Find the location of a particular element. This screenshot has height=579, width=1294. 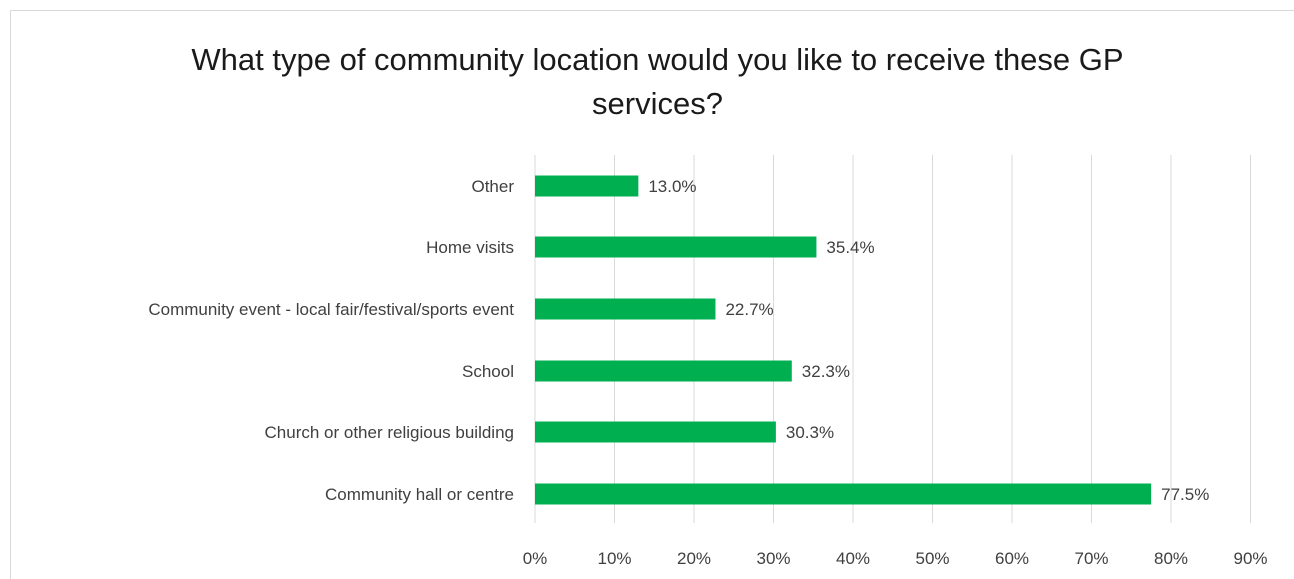

x-tick-label: 0% is located at coordinates (535, 558).